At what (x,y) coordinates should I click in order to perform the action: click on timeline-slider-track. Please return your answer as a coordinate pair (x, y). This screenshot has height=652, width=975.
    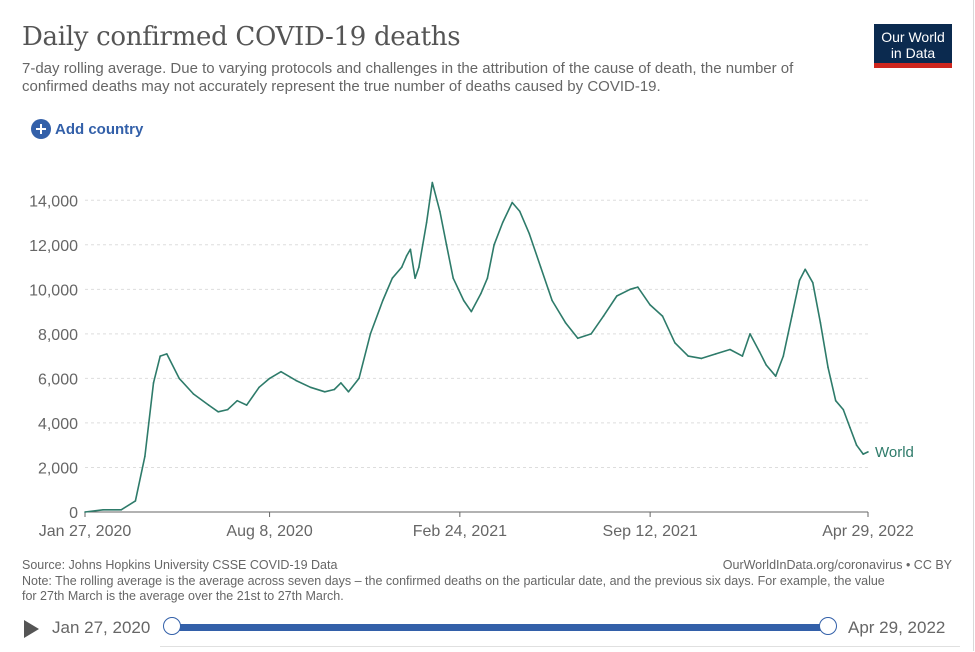
    Looking at the image, I should click on (500, 627).